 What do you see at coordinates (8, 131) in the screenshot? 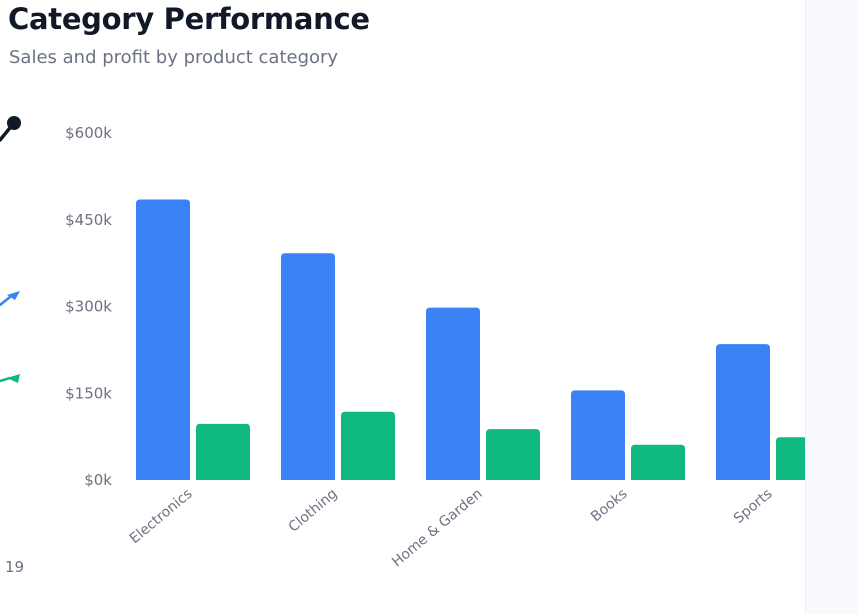
I see `dark-marker-stem` at bounding box center [8, 131].